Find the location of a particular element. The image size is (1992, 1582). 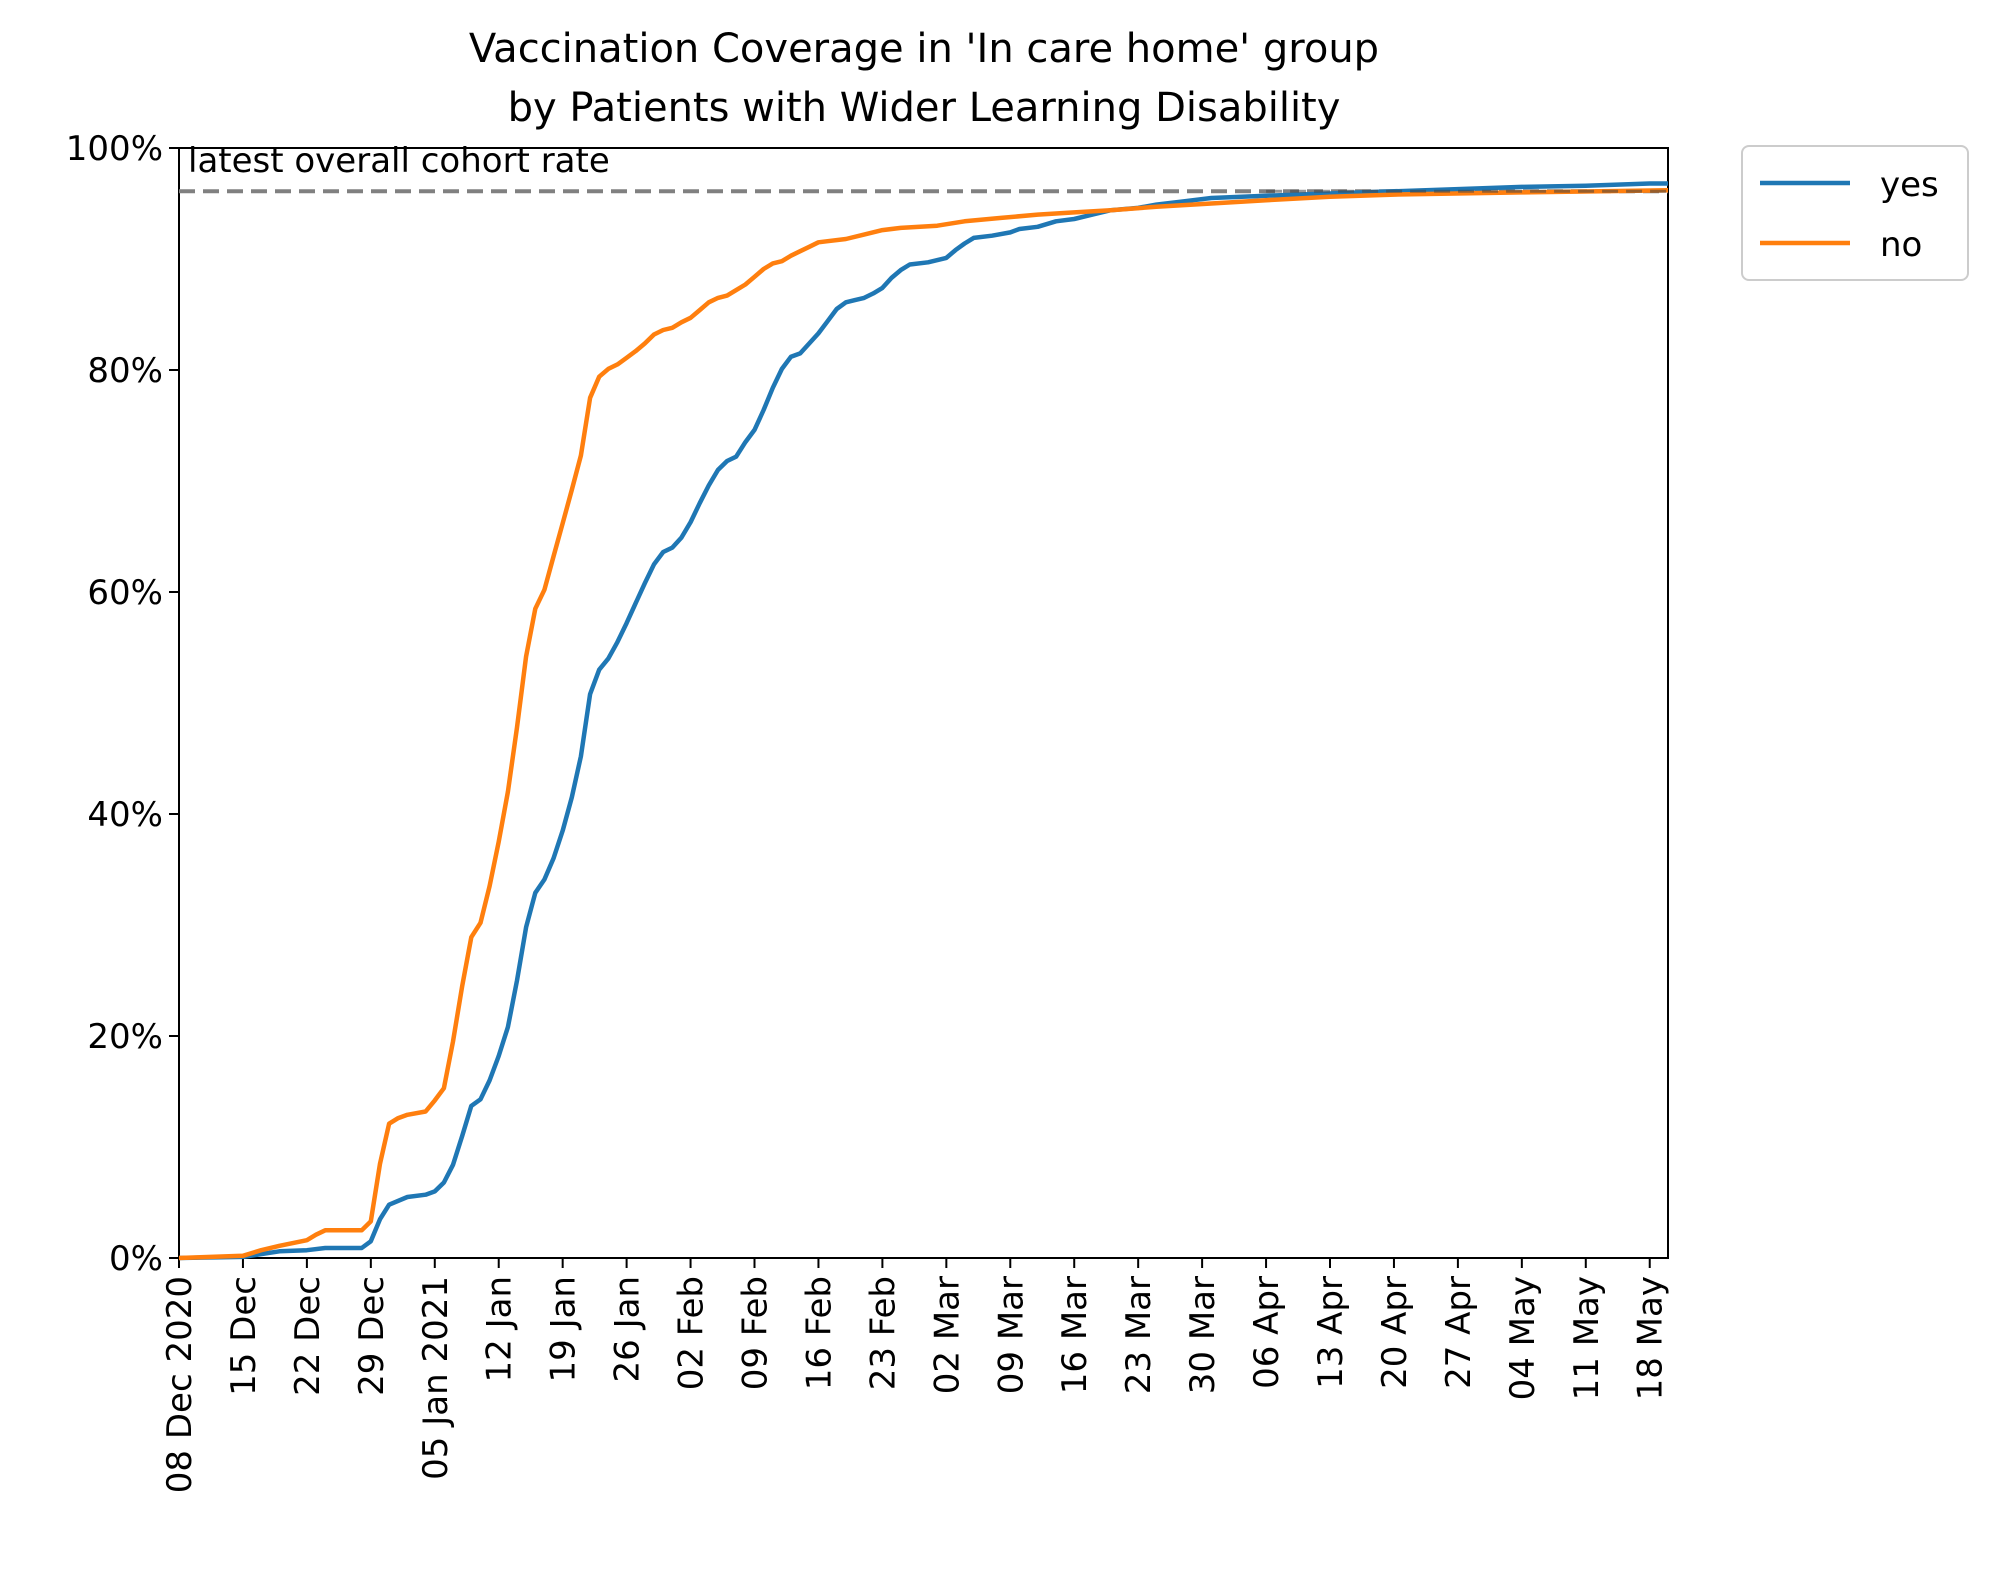

x-tick-label: 02 Mar is located at coordinates (947, 1335).